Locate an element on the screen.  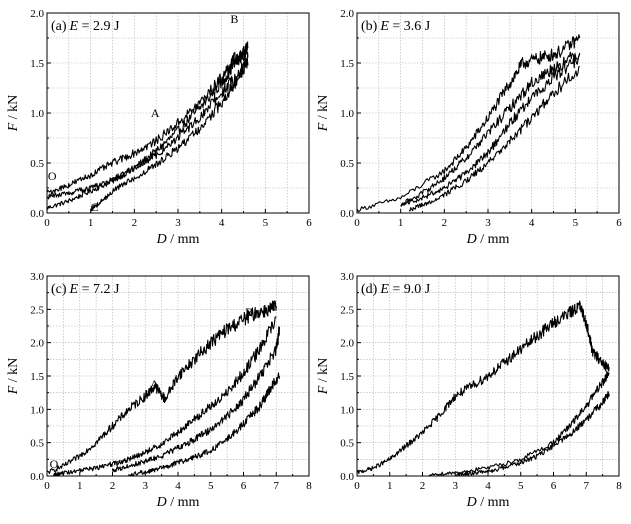
panel-title: (a) E = 2.9 J is located at coordinates (85, 26).